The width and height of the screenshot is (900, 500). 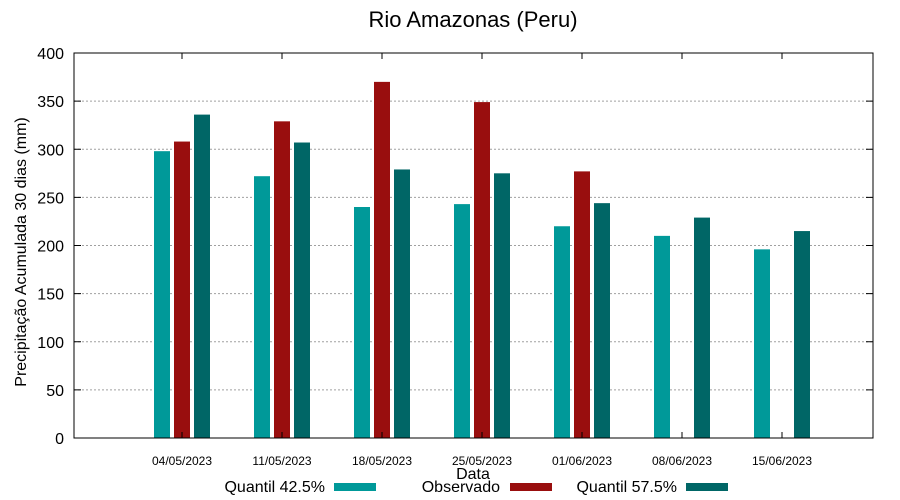 What do you see at coordinates (50, 295) in the screenshot?
I see `y-tick-label: 150` at bounding box center [50, 295].